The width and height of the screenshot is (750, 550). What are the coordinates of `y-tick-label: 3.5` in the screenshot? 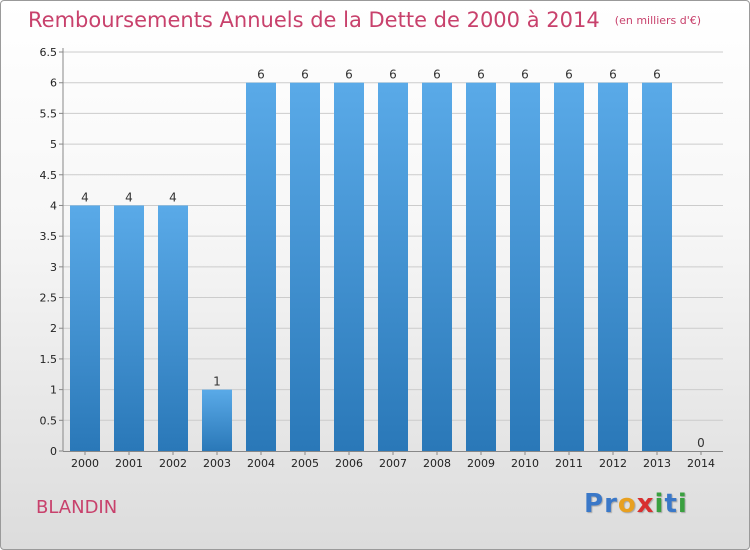 It's located at (49, 236).